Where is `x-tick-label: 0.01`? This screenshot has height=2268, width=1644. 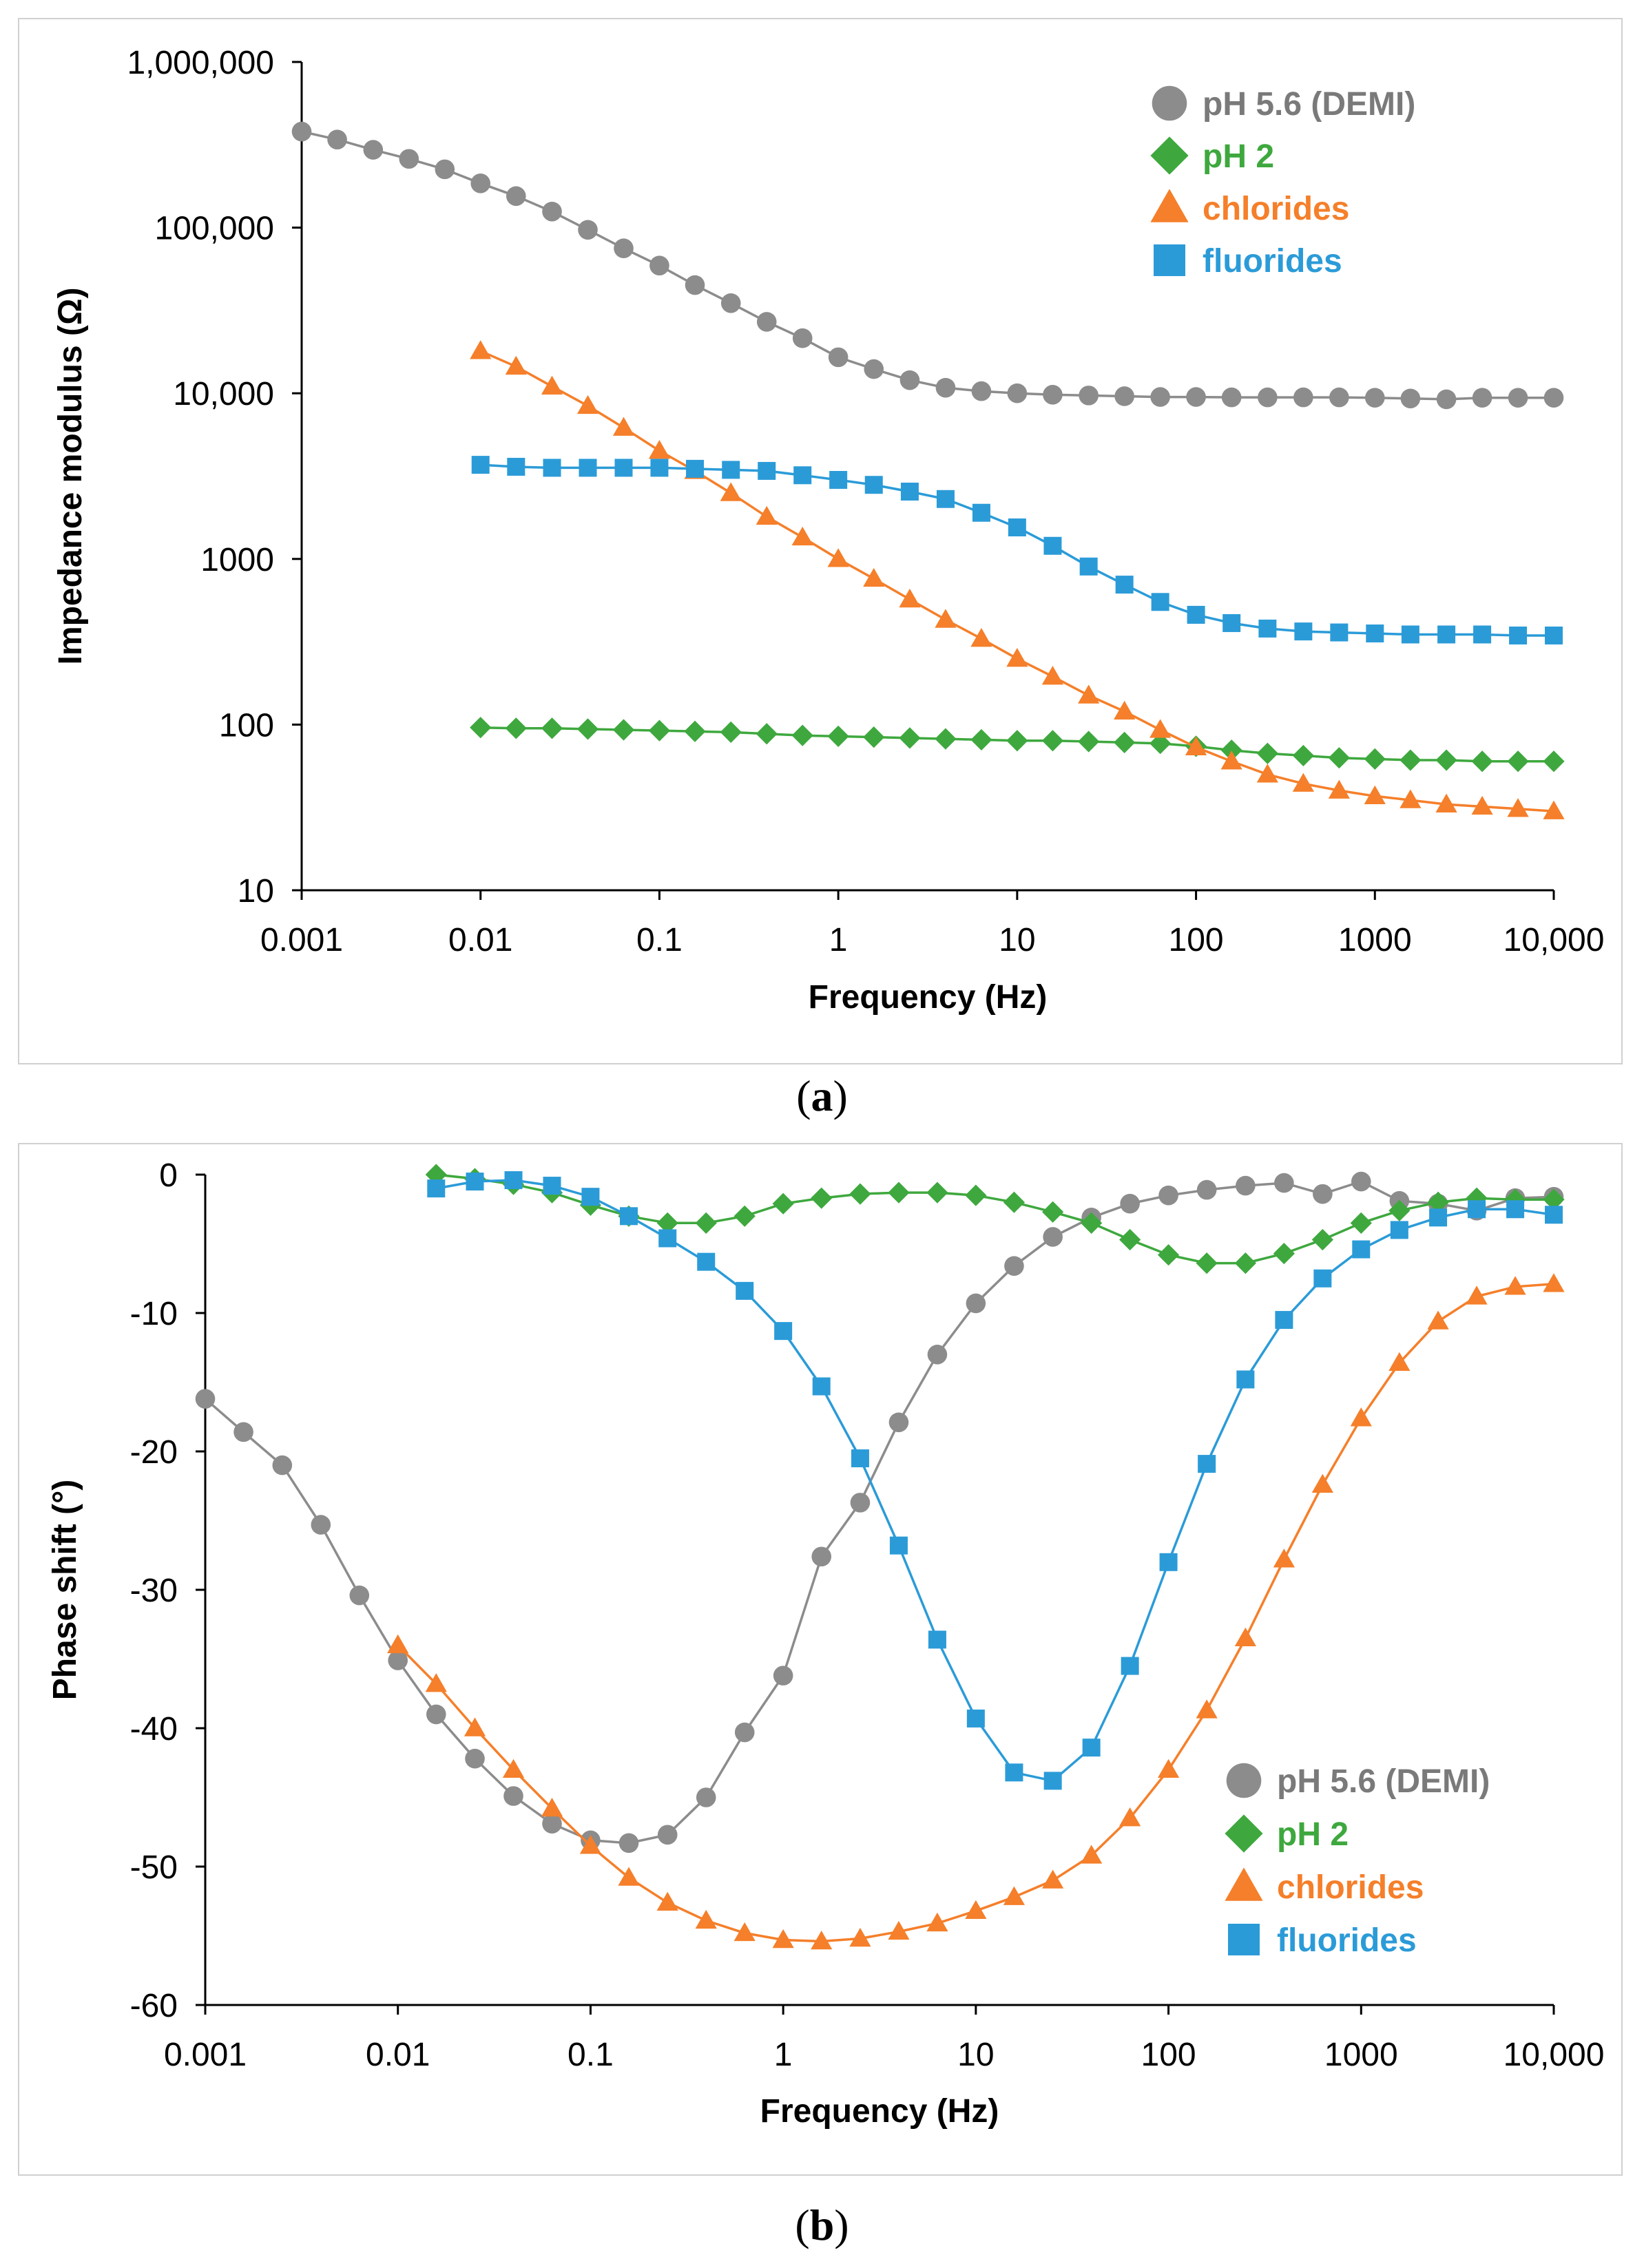 x-tick-label: 0.01 is located at coordinates (398, 2055).